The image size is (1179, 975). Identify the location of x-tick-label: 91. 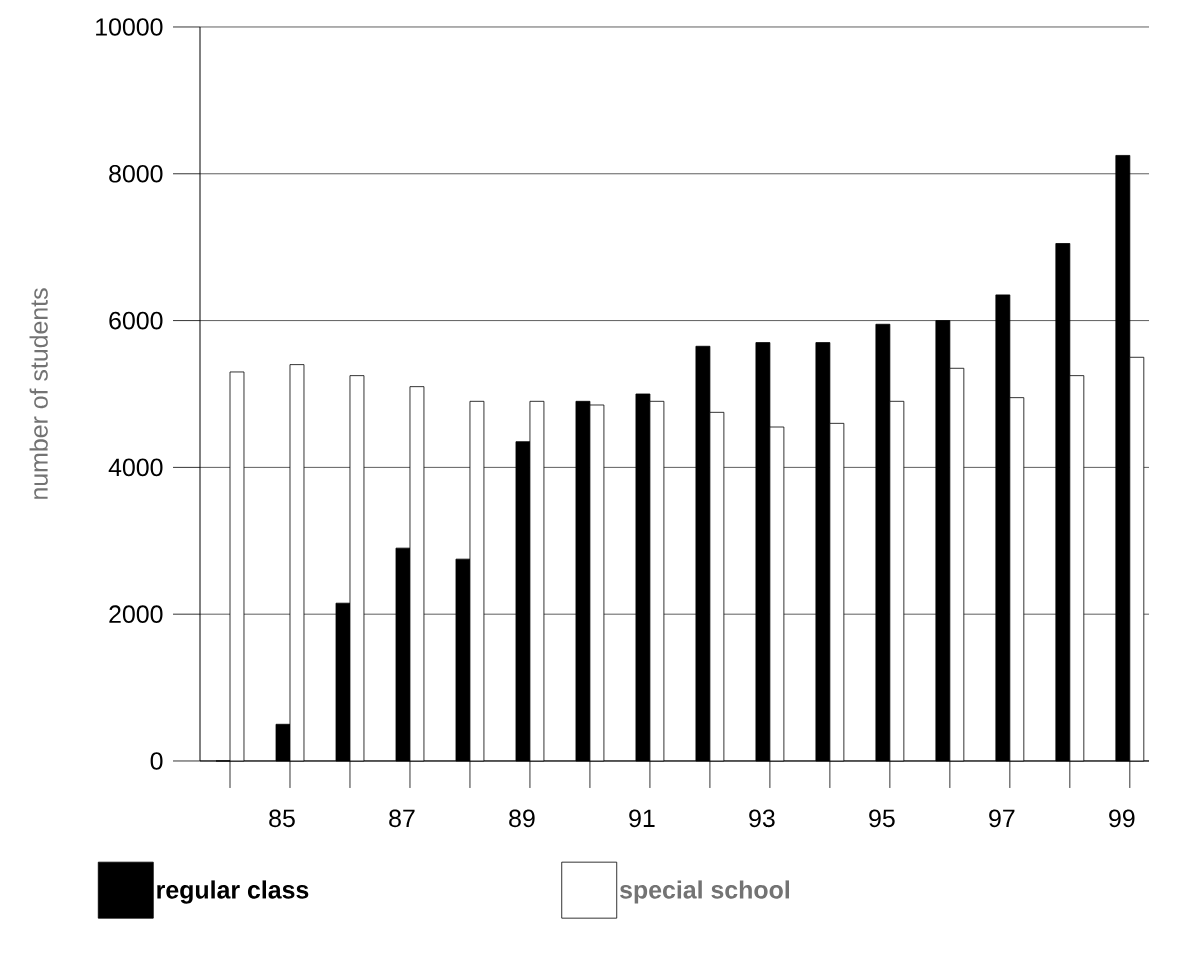
(642, 818).